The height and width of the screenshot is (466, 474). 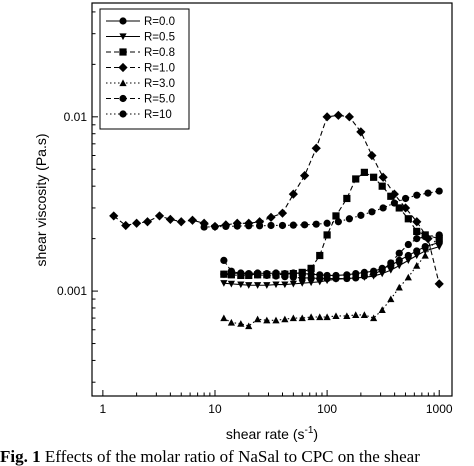 What do you see at coordinates (159, 100) in the screenshot?
I see `legend-label: R=5.0` at bounding box center [159, 100].